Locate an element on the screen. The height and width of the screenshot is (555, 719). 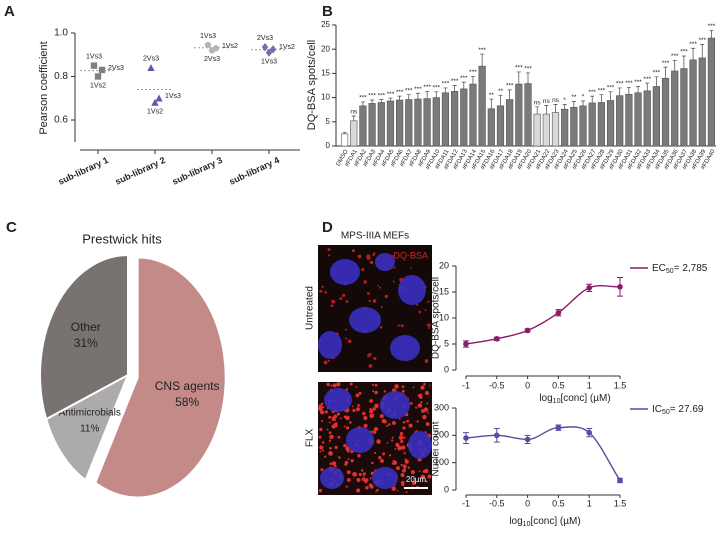
x-tick-label: 0.5 is located at coordinates (558, 503).